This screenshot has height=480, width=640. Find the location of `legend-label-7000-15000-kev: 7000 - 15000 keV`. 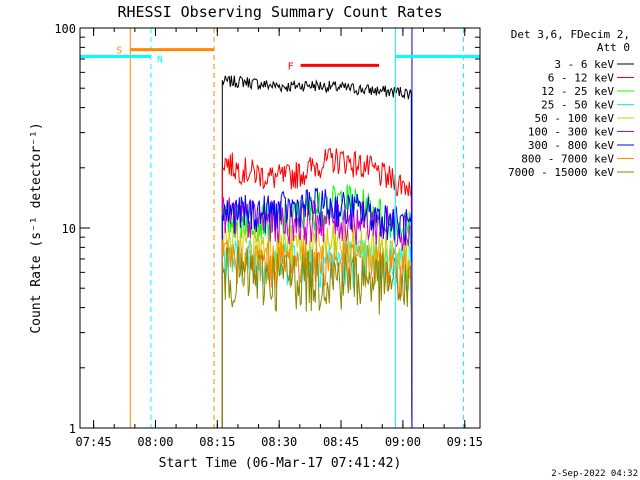

legend-label-7000-15000-kev: 7000 - 15000 keV is located at coordinates (561, 172).